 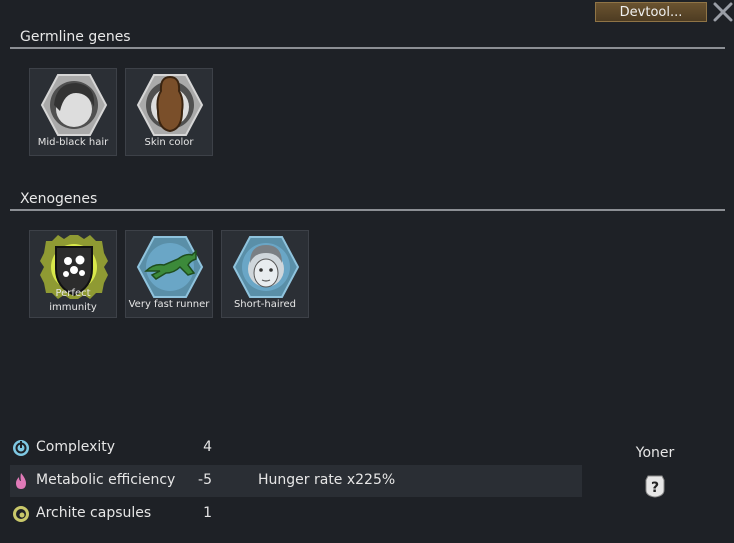 What do you see at coordinates (75, 37) in the screenshot?
I see `germline-genes-title: Germline genes` at bounding box center [75, 37].